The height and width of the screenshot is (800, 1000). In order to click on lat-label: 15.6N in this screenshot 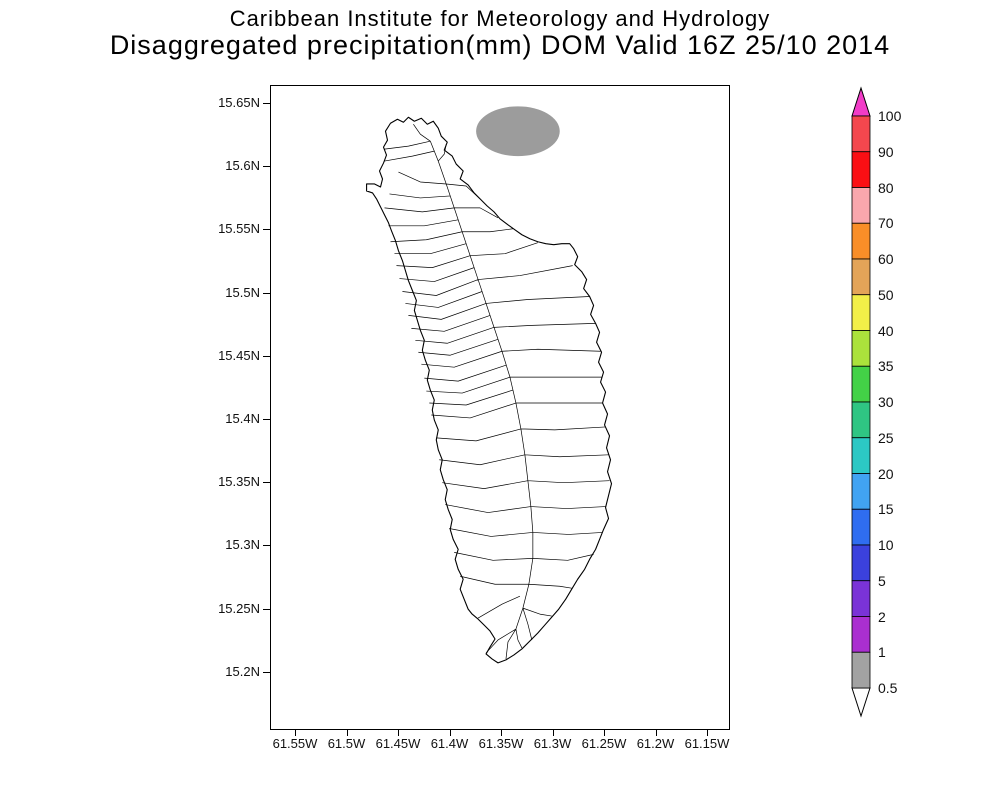, I will do `click(242, 166)`.